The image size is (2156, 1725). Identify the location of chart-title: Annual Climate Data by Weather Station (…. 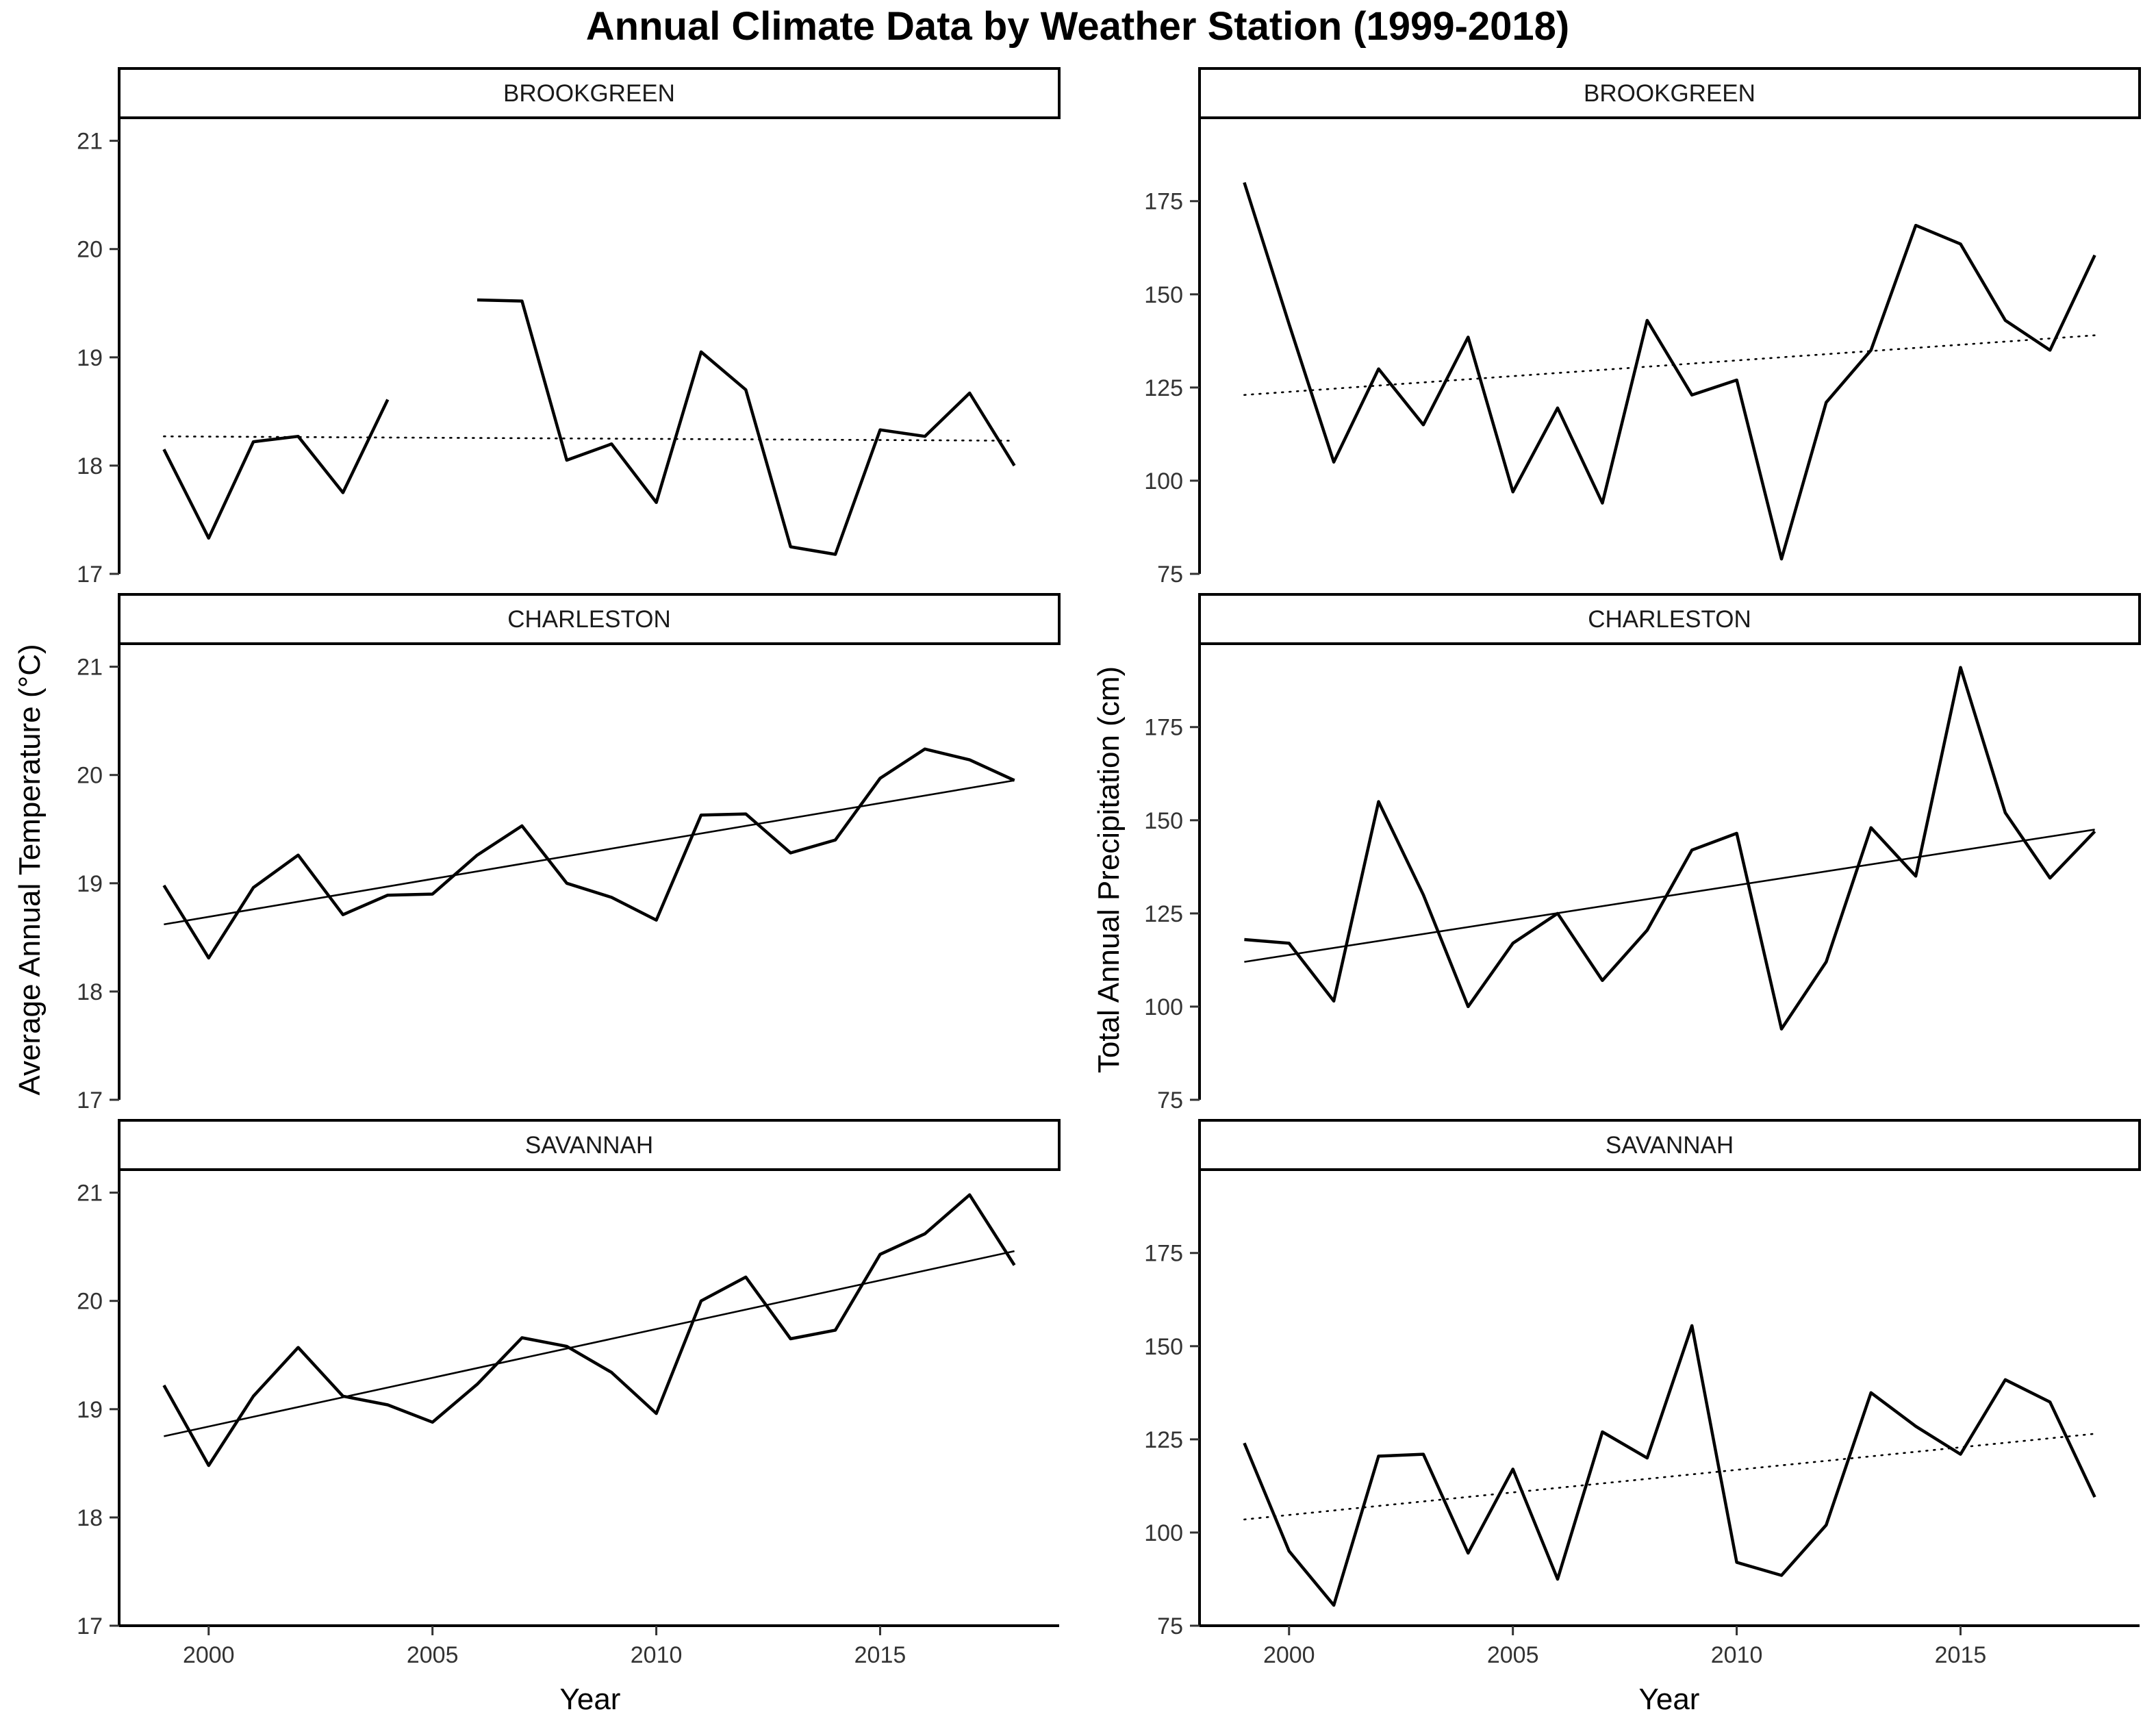
(1077, 26).